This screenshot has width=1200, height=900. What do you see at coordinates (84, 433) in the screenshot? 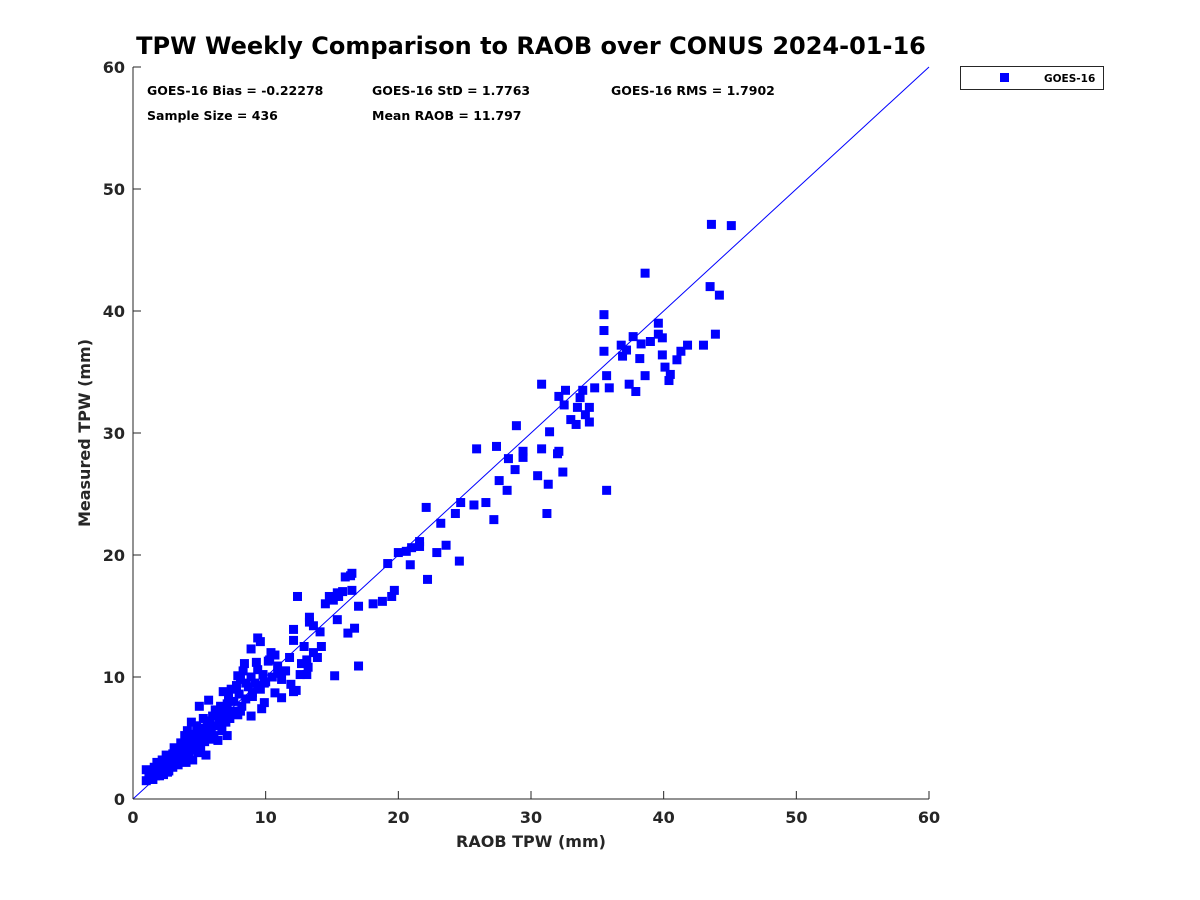
I see `y-axis-label: Measured TPW (mm)` at bounding box center [84, 433].